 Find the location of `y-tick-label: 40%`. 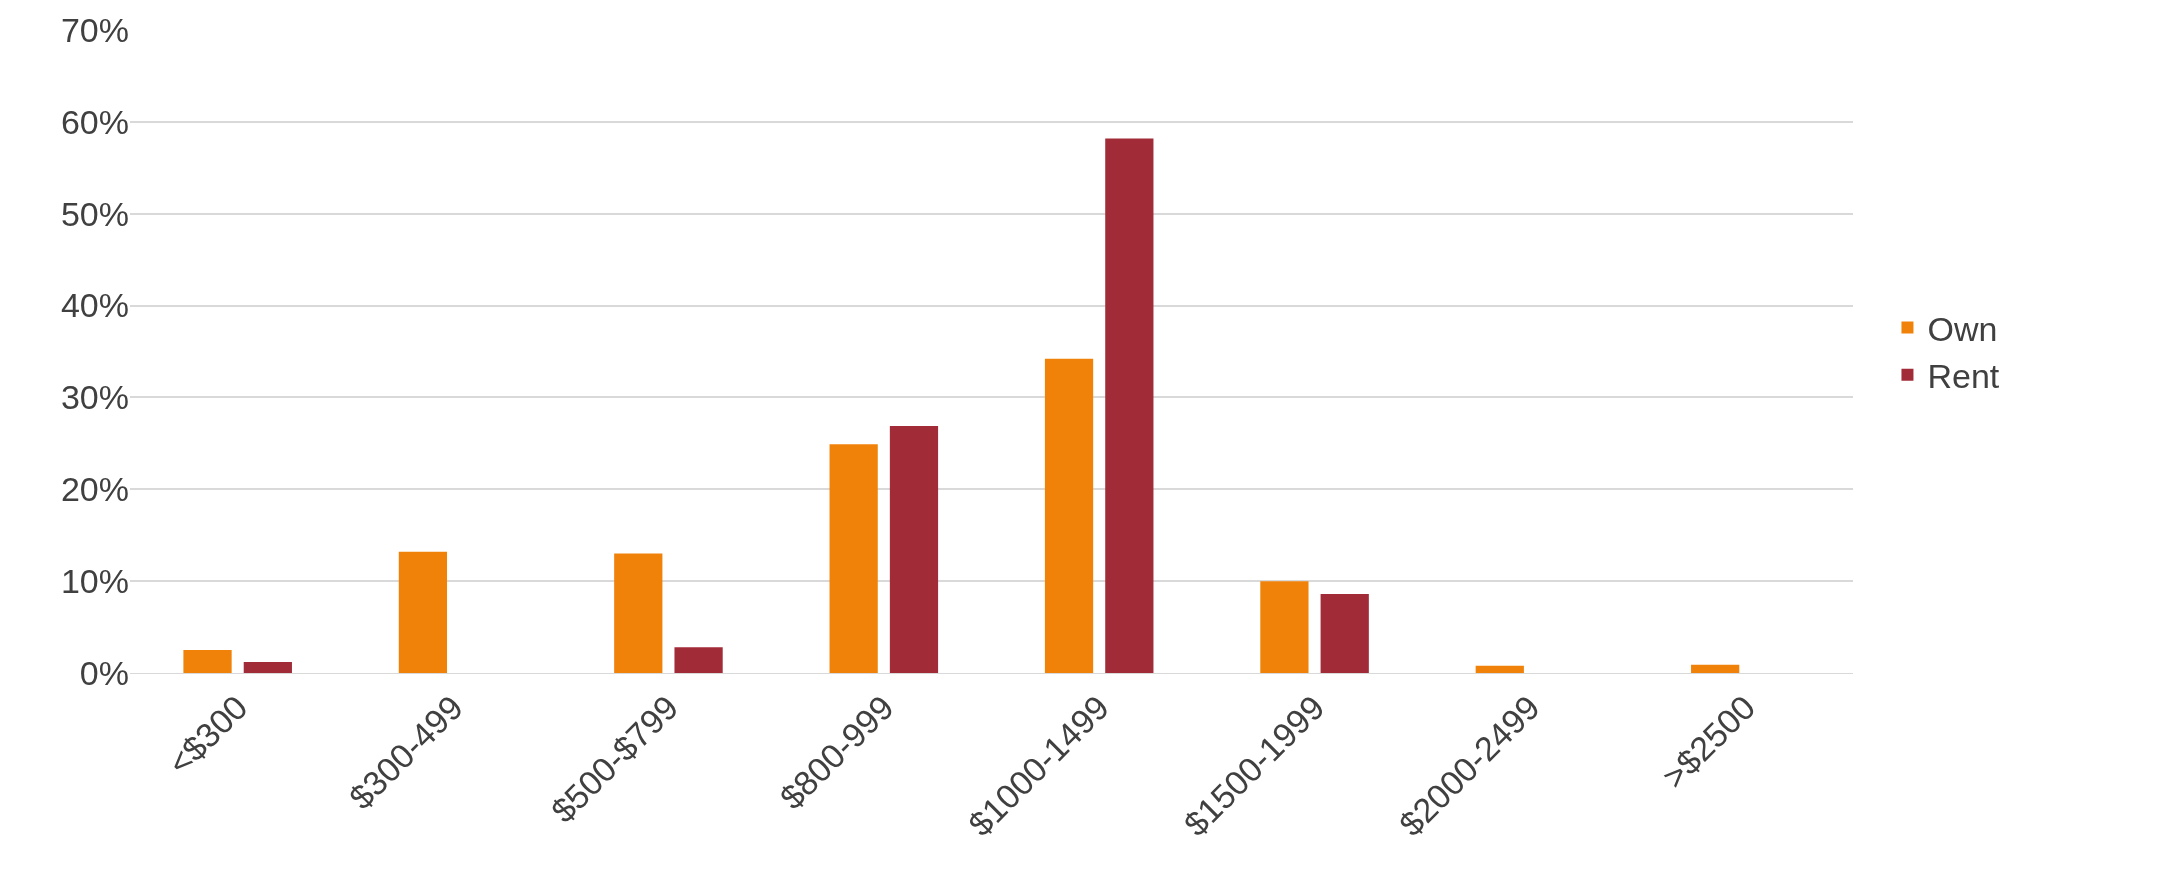

y-tick-label: 40% is located at coordinates (94, 305).